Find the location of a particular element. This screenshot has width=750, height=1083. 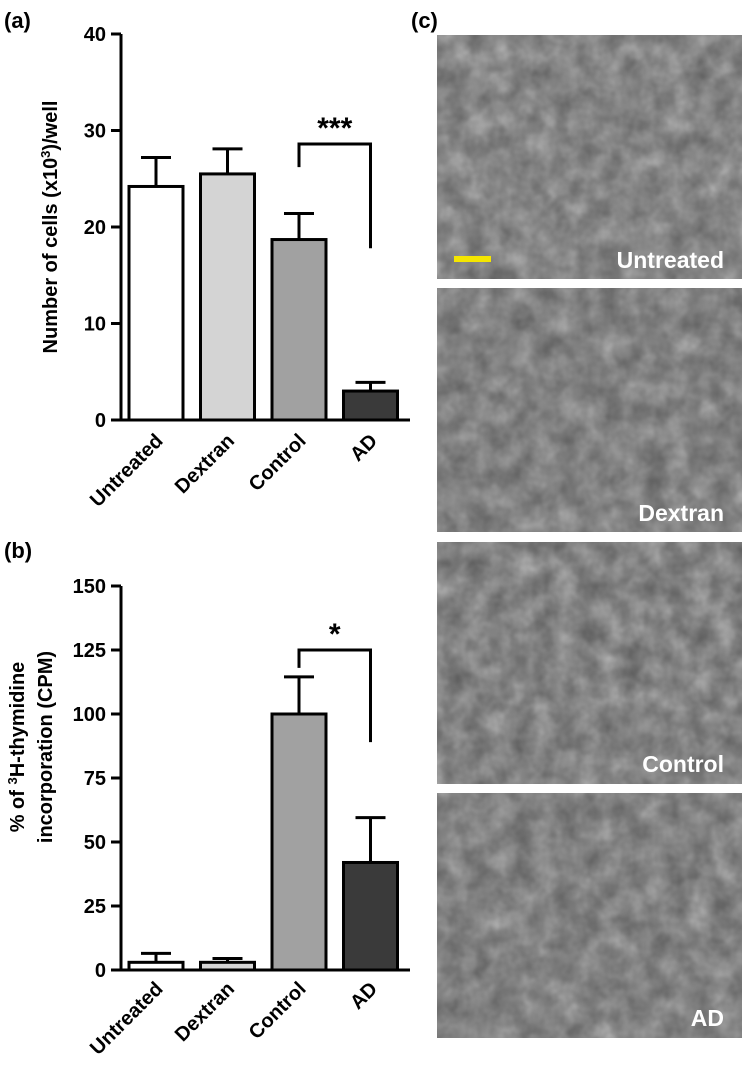

micrograph-dextran-texture is located at coordinates (589, 410).